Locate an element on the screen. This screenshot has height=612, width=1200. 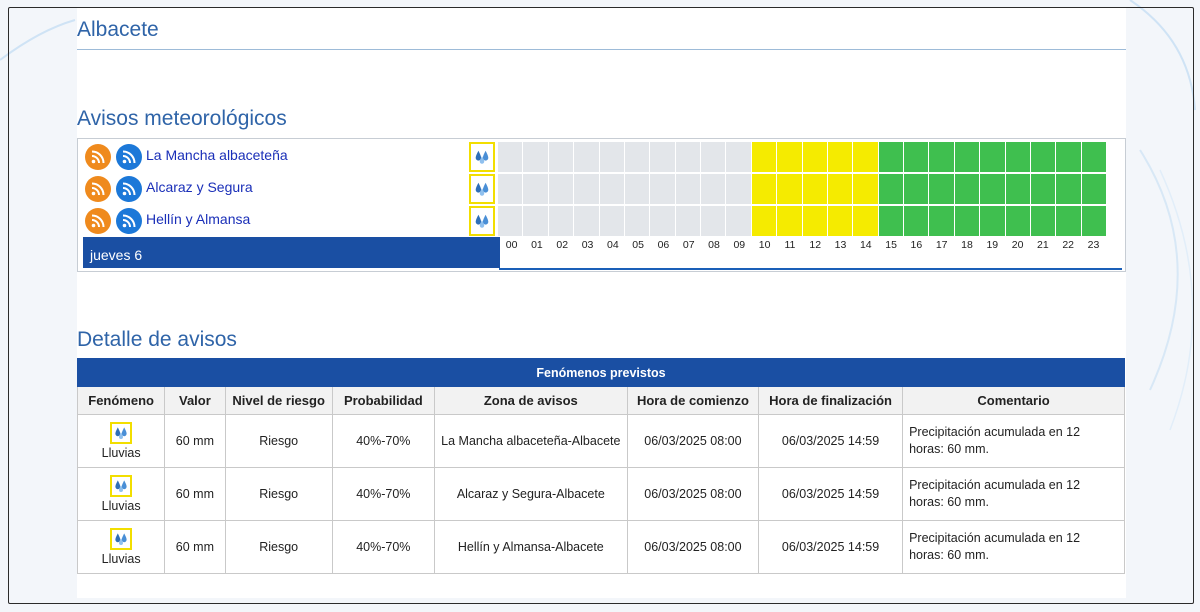
hour-label: 06 is located at coordinates (663, 245).